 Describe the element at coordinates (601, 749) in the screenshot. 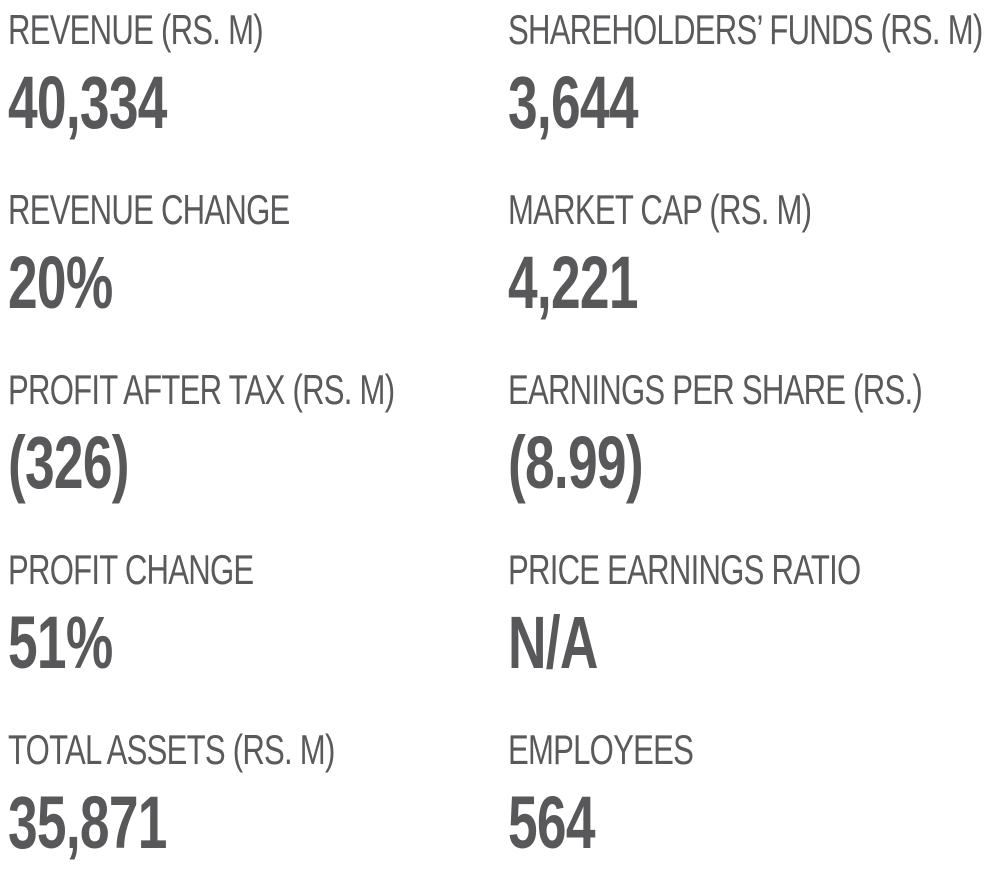

I see `stat-label: EMPLOYEES` at that location.